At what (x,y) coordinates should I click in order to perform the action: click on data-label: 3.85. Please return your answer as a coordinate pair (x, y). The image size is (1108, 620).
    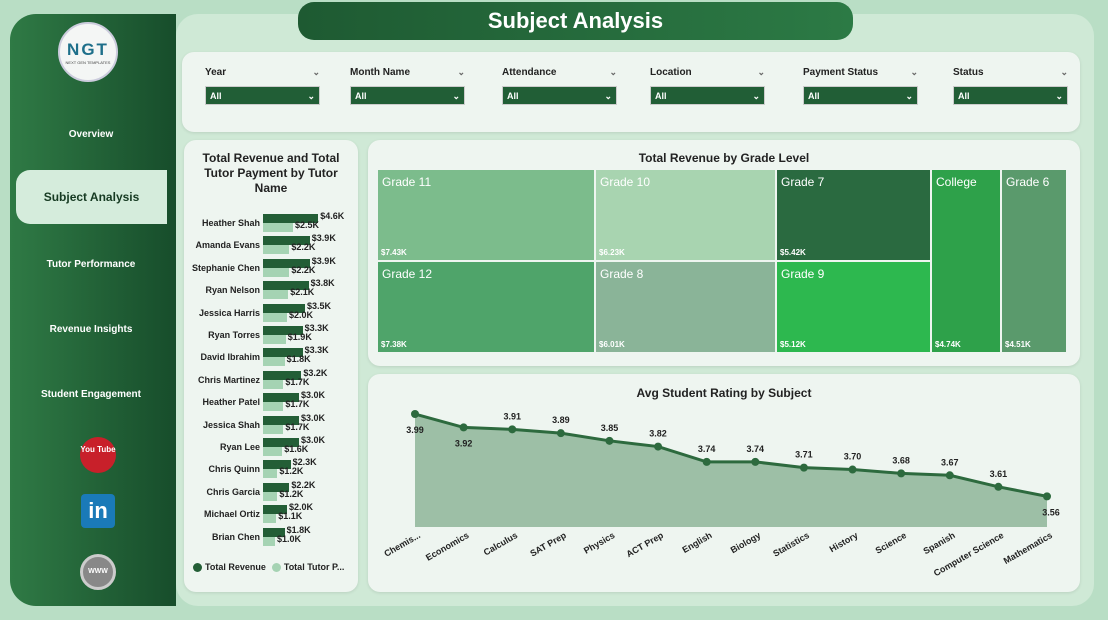
    Looking at the image, I should click on (610, 428).